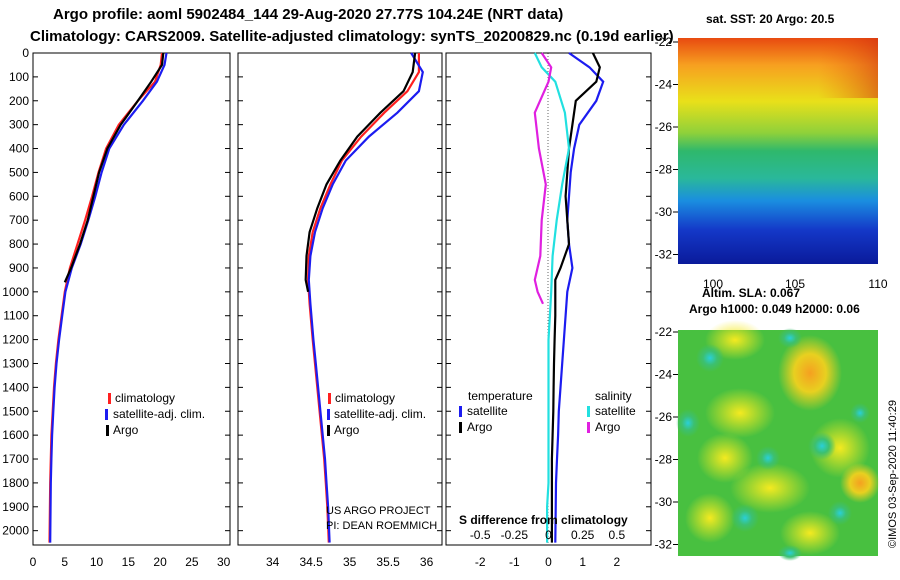  I want to click on sla-lat-label: -22, so click(664, 332).